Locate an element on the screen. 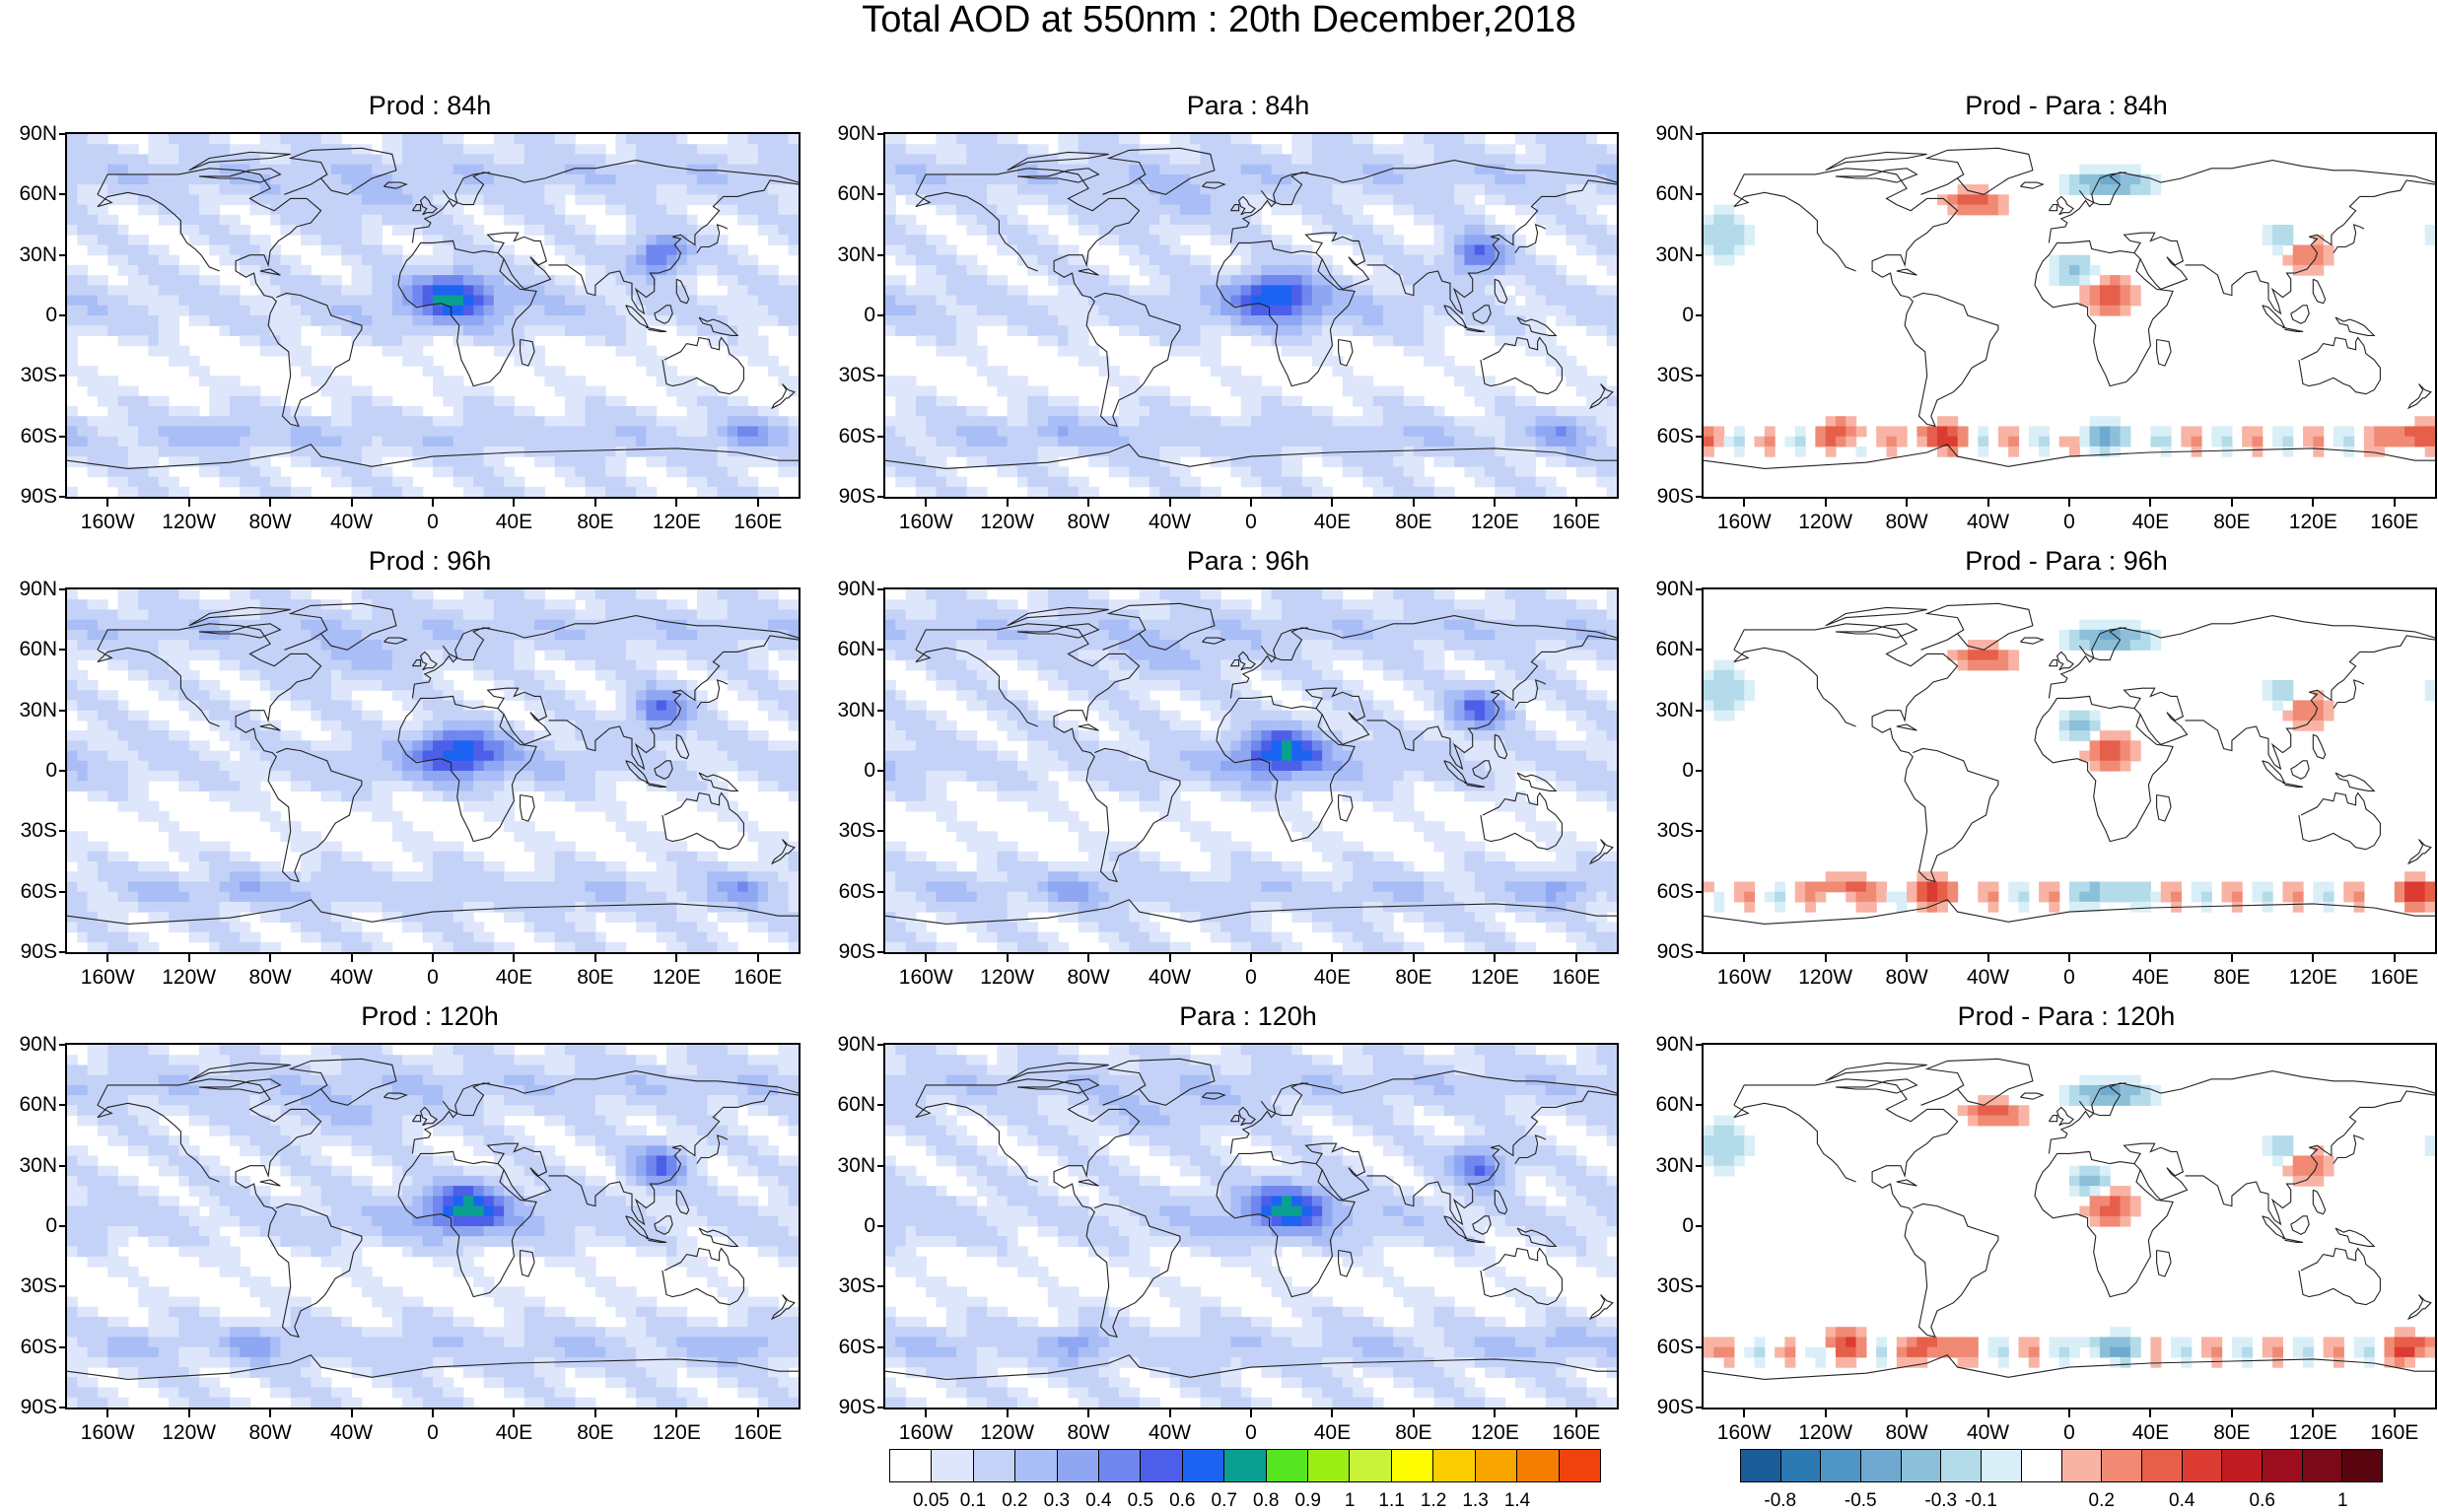 This screenshot has width=2438, height=1512. latitude-tick is located at coordinates (1700, 194).